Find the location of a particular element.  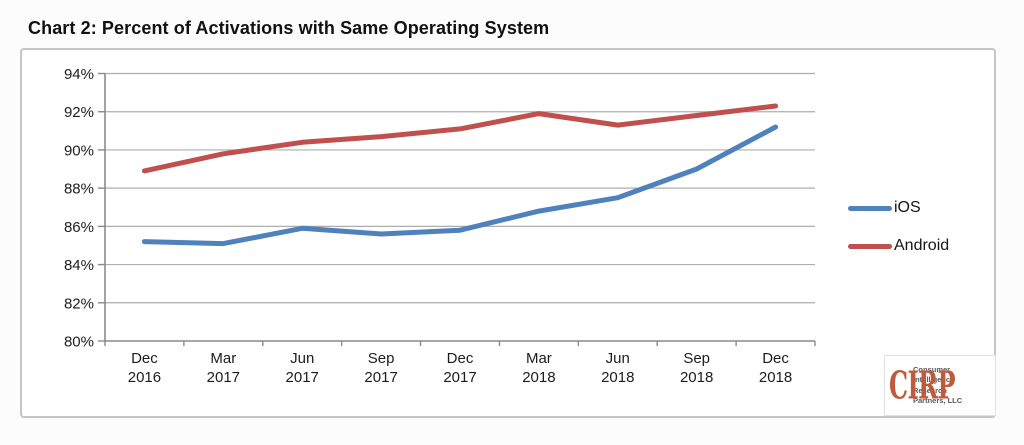

legend: iOS Android is located at coordinates (898, 227).